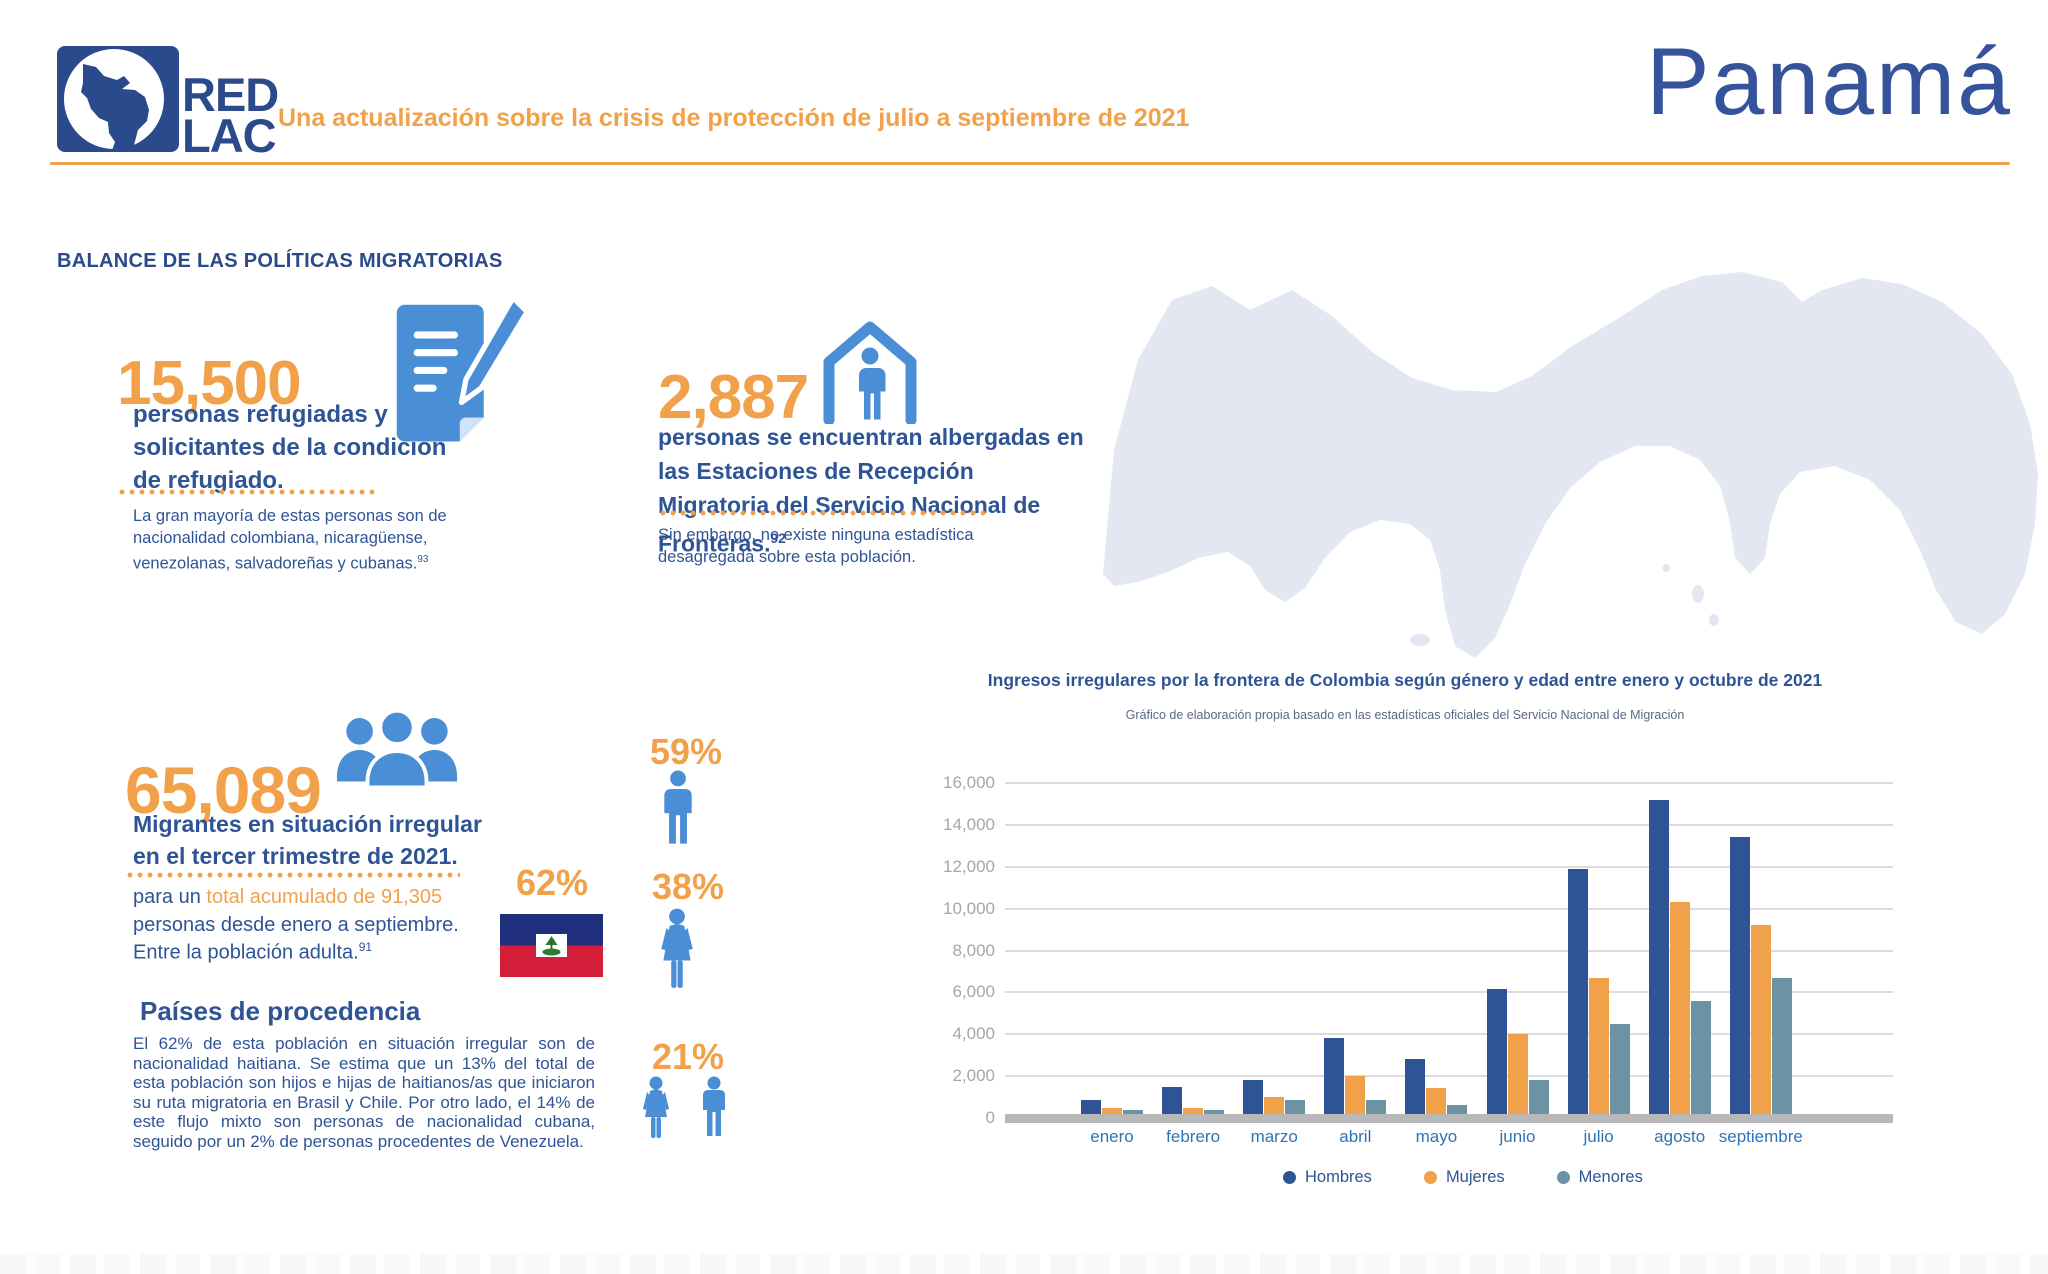  Describe the element at coordinates (1193, 1136) in the screenshot. I see `x-axis-label-febrero: febrero` at that location.